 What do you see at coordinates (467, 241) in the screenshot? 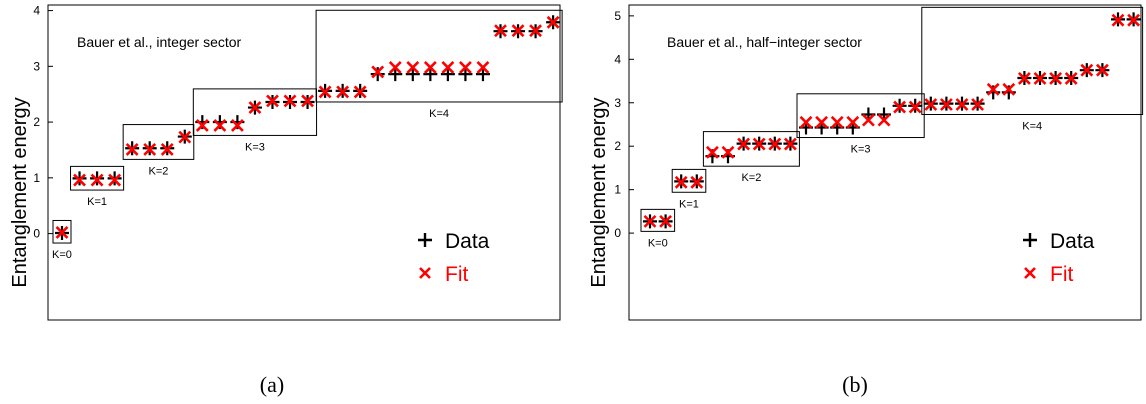
I see `legend-data-label: Data` at bounding box center [467, 241].